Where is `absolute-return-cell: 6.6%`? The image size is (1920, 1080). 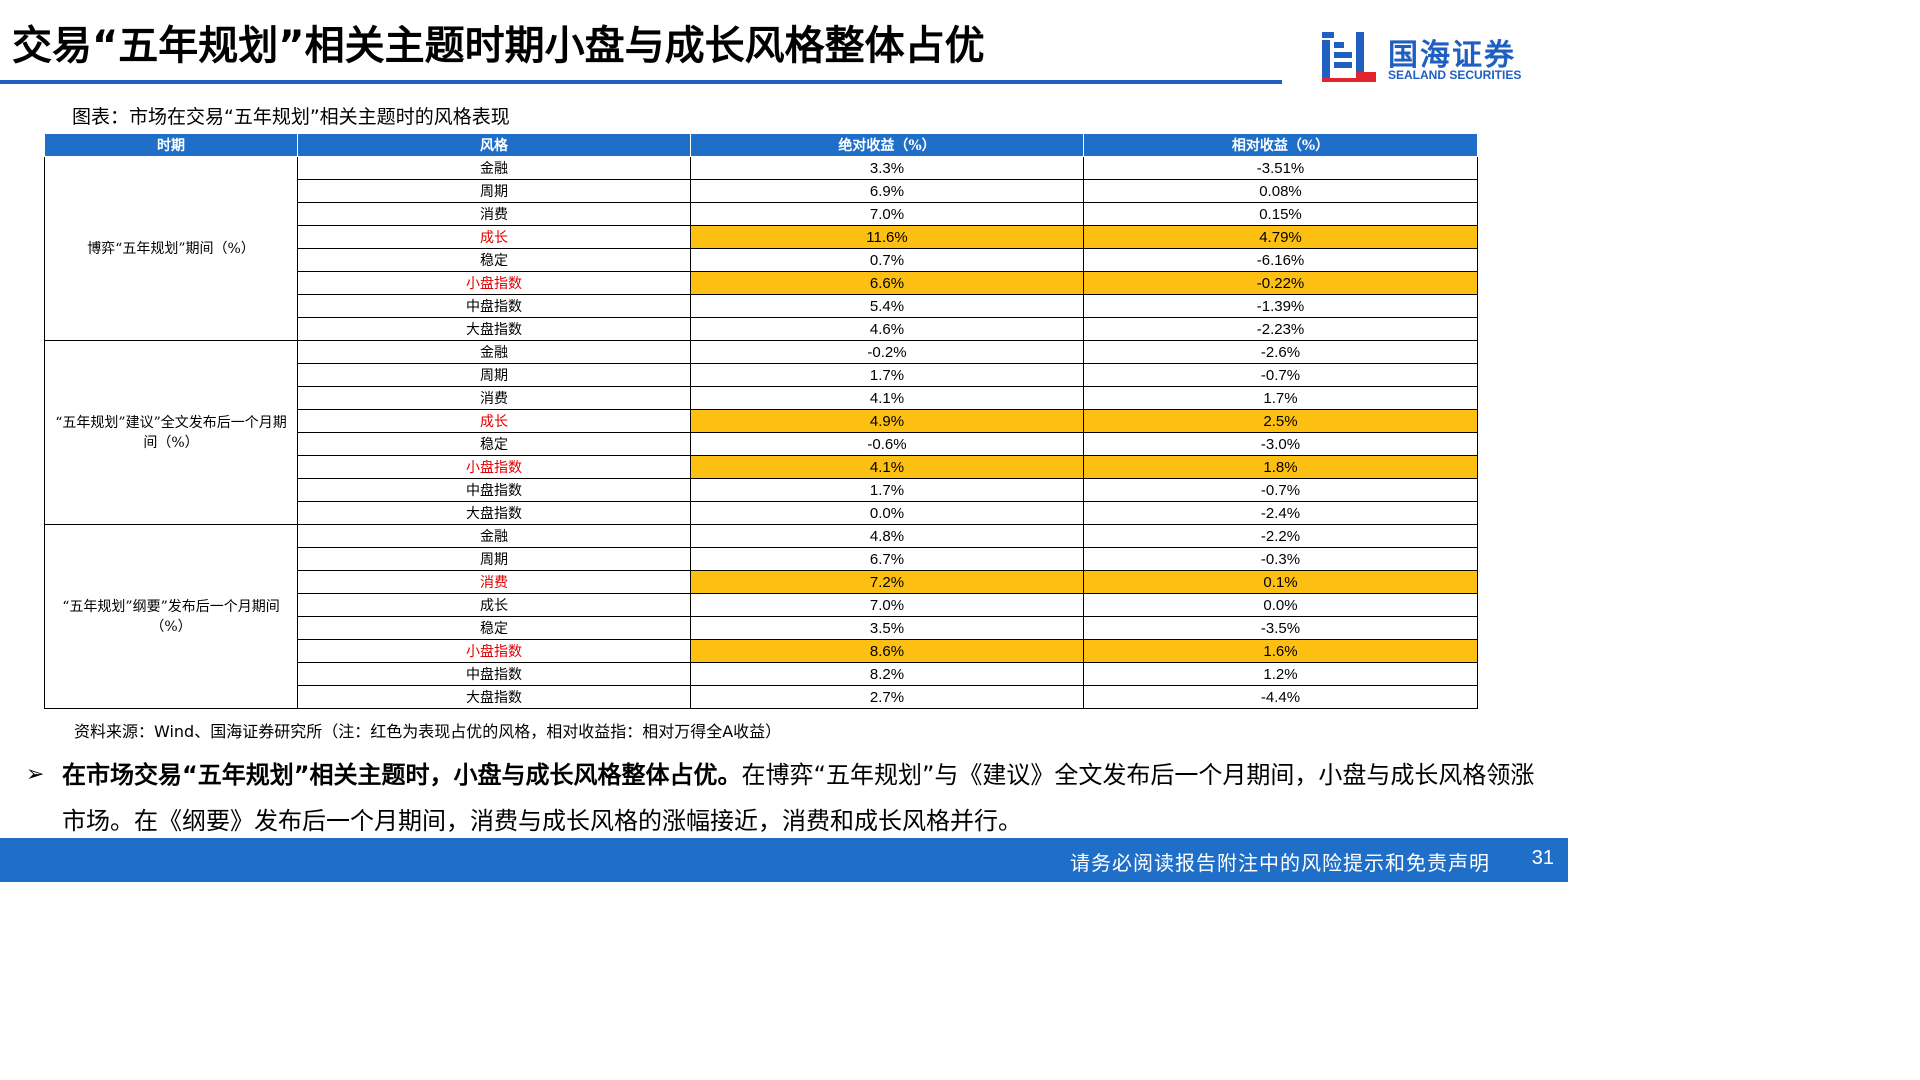
absolute-return-cell: 6.6% is located at coordinates (887, 283).